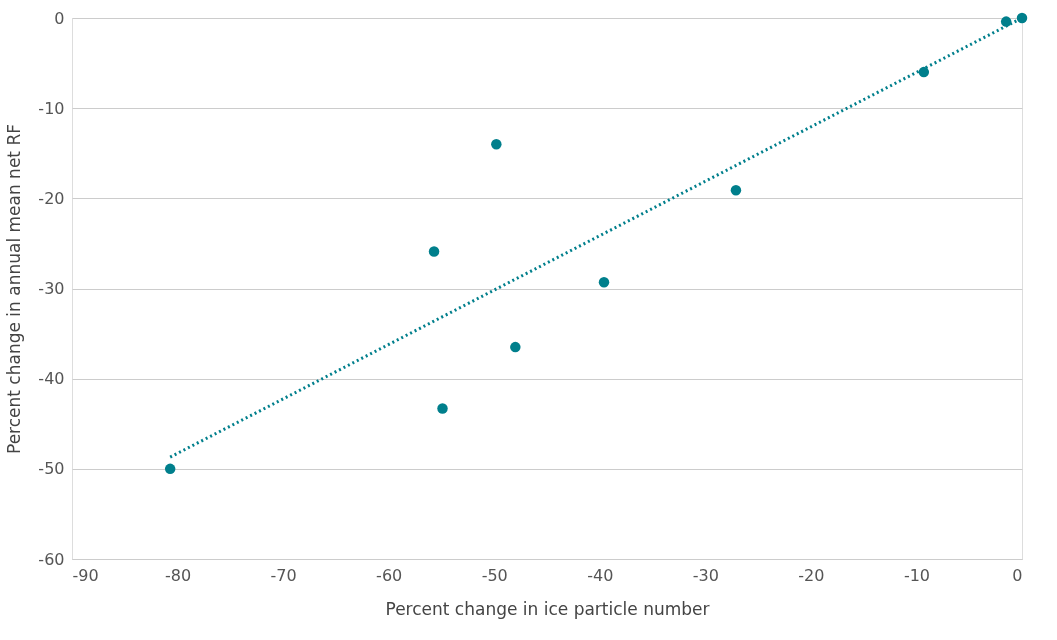  What do you see at coordinates (51, 559) in the screenshot?
I see `y-tick-label: -60` at bounding box center [51, 559].